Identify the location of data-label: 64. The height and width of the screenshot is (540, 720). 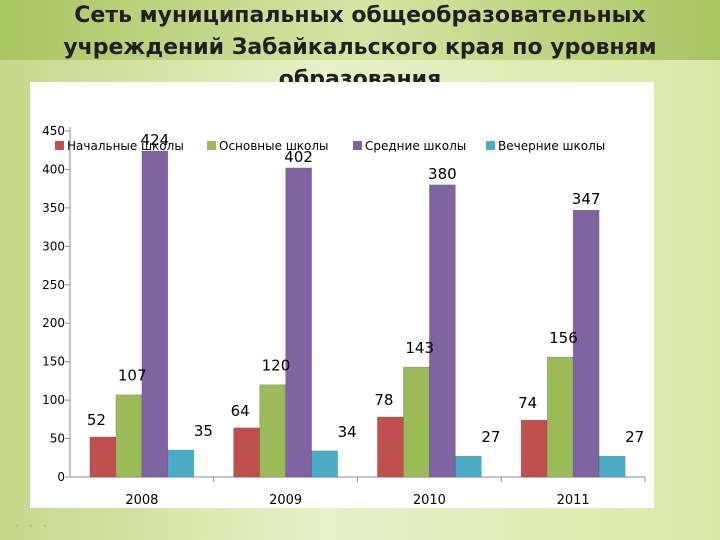
(240, 411).